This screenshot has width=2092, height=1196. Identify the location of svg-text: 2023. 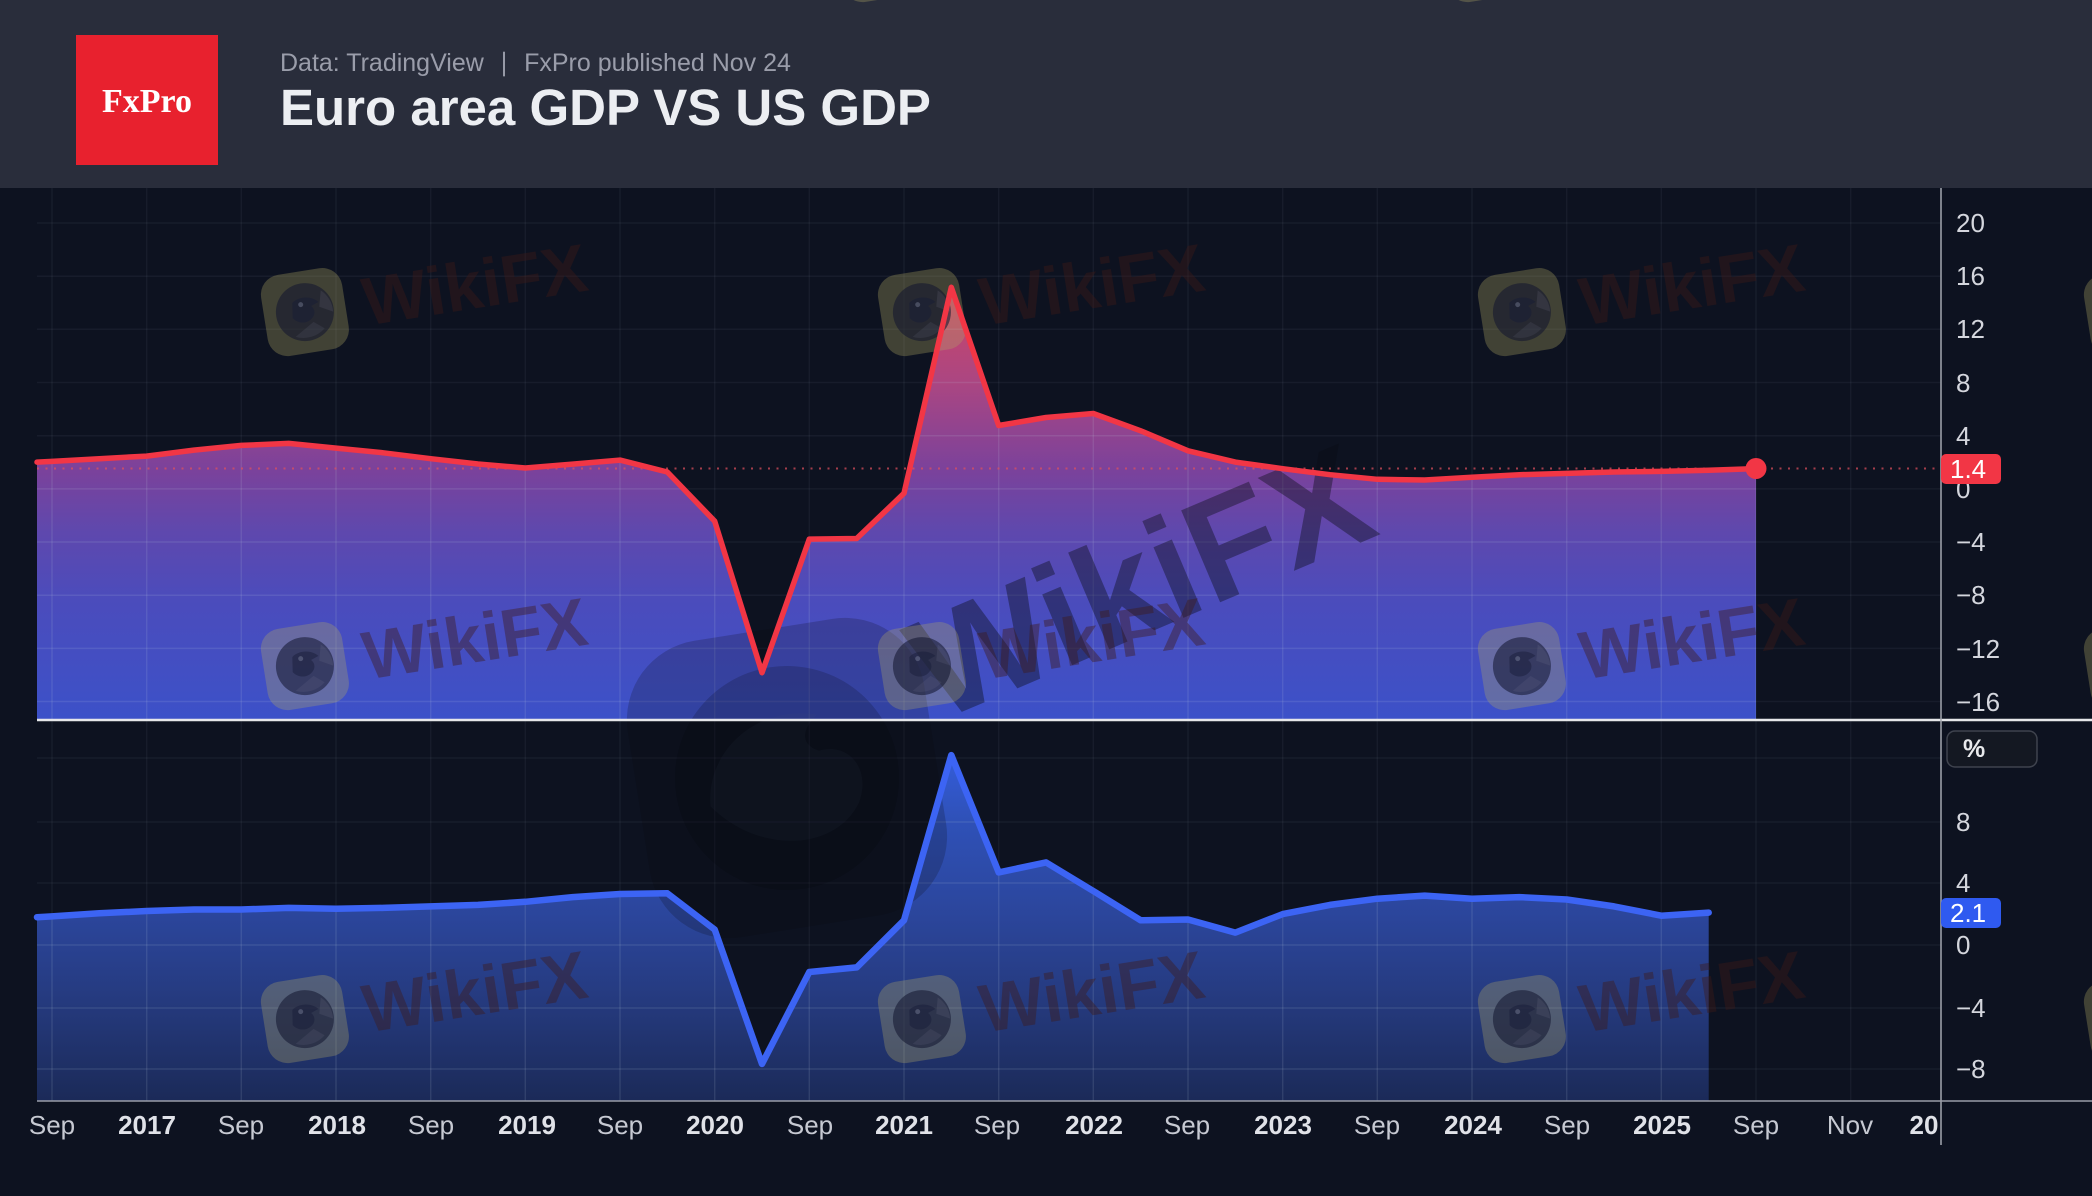
(1283, 1125).